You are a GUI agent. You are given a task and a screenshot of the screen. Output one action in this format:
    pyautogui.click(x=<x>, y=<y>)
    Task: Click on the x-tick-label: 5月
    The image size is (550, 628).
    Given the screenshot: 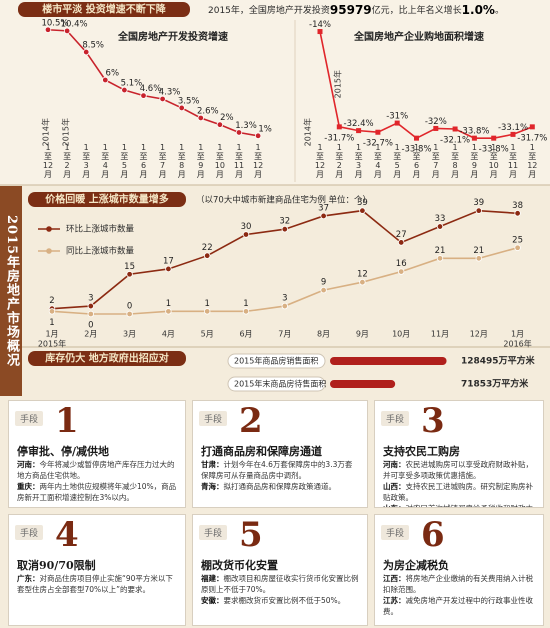 What is the action you would take?
    pyautogui.click(x=207, y=334)
    